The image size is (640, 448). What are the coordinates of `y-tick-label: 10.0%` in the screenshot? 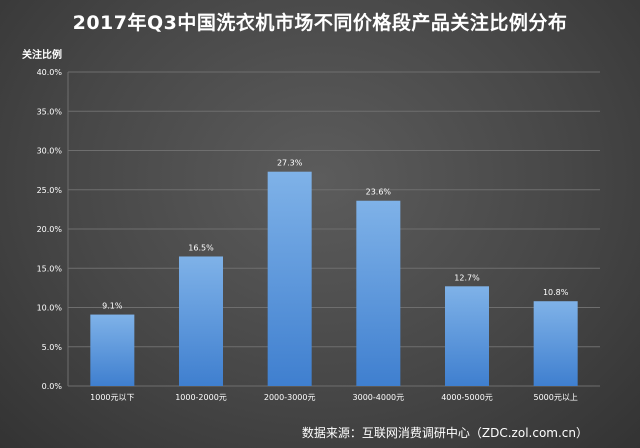 It's located at (50, 308).